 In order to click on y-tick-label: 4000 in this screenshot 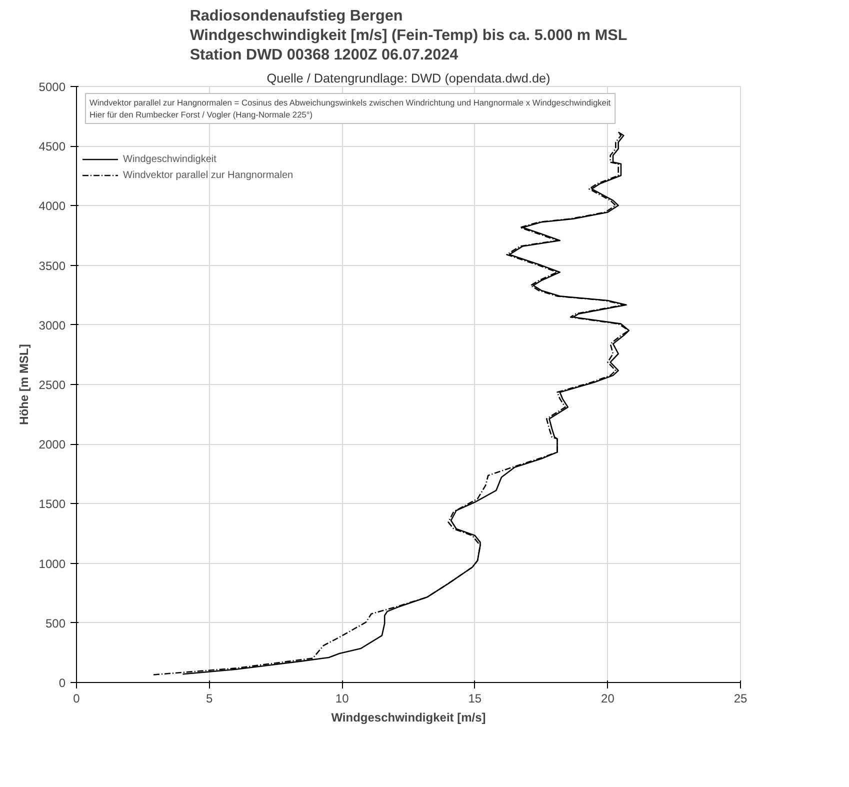, I will do `click(52, 206)`.